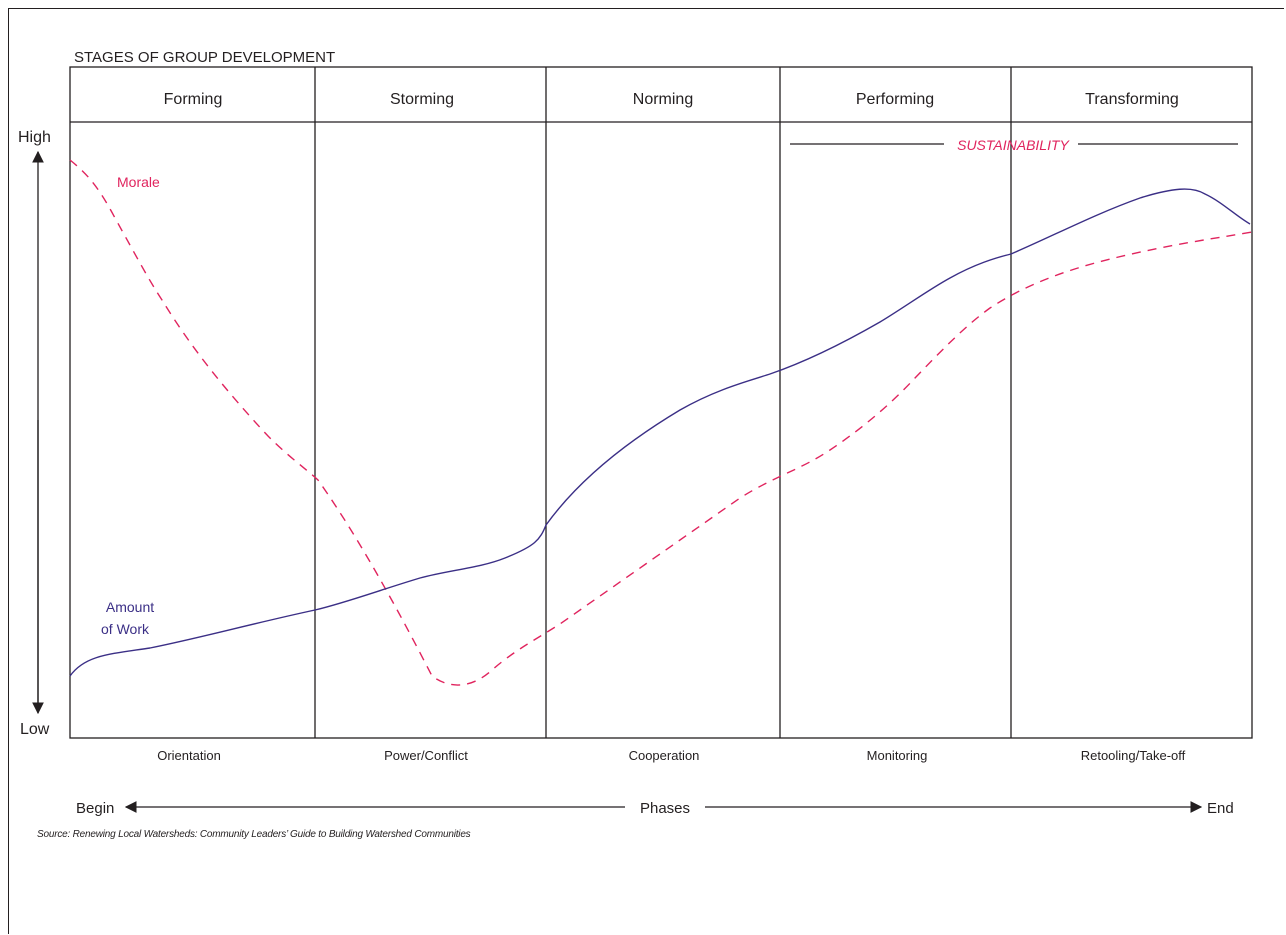 The image size is (1286, 935). What do you see at coordinates (422, 99) in the screenshot?
I see `stage-storming: Storming` at bounding box center [422, 99].